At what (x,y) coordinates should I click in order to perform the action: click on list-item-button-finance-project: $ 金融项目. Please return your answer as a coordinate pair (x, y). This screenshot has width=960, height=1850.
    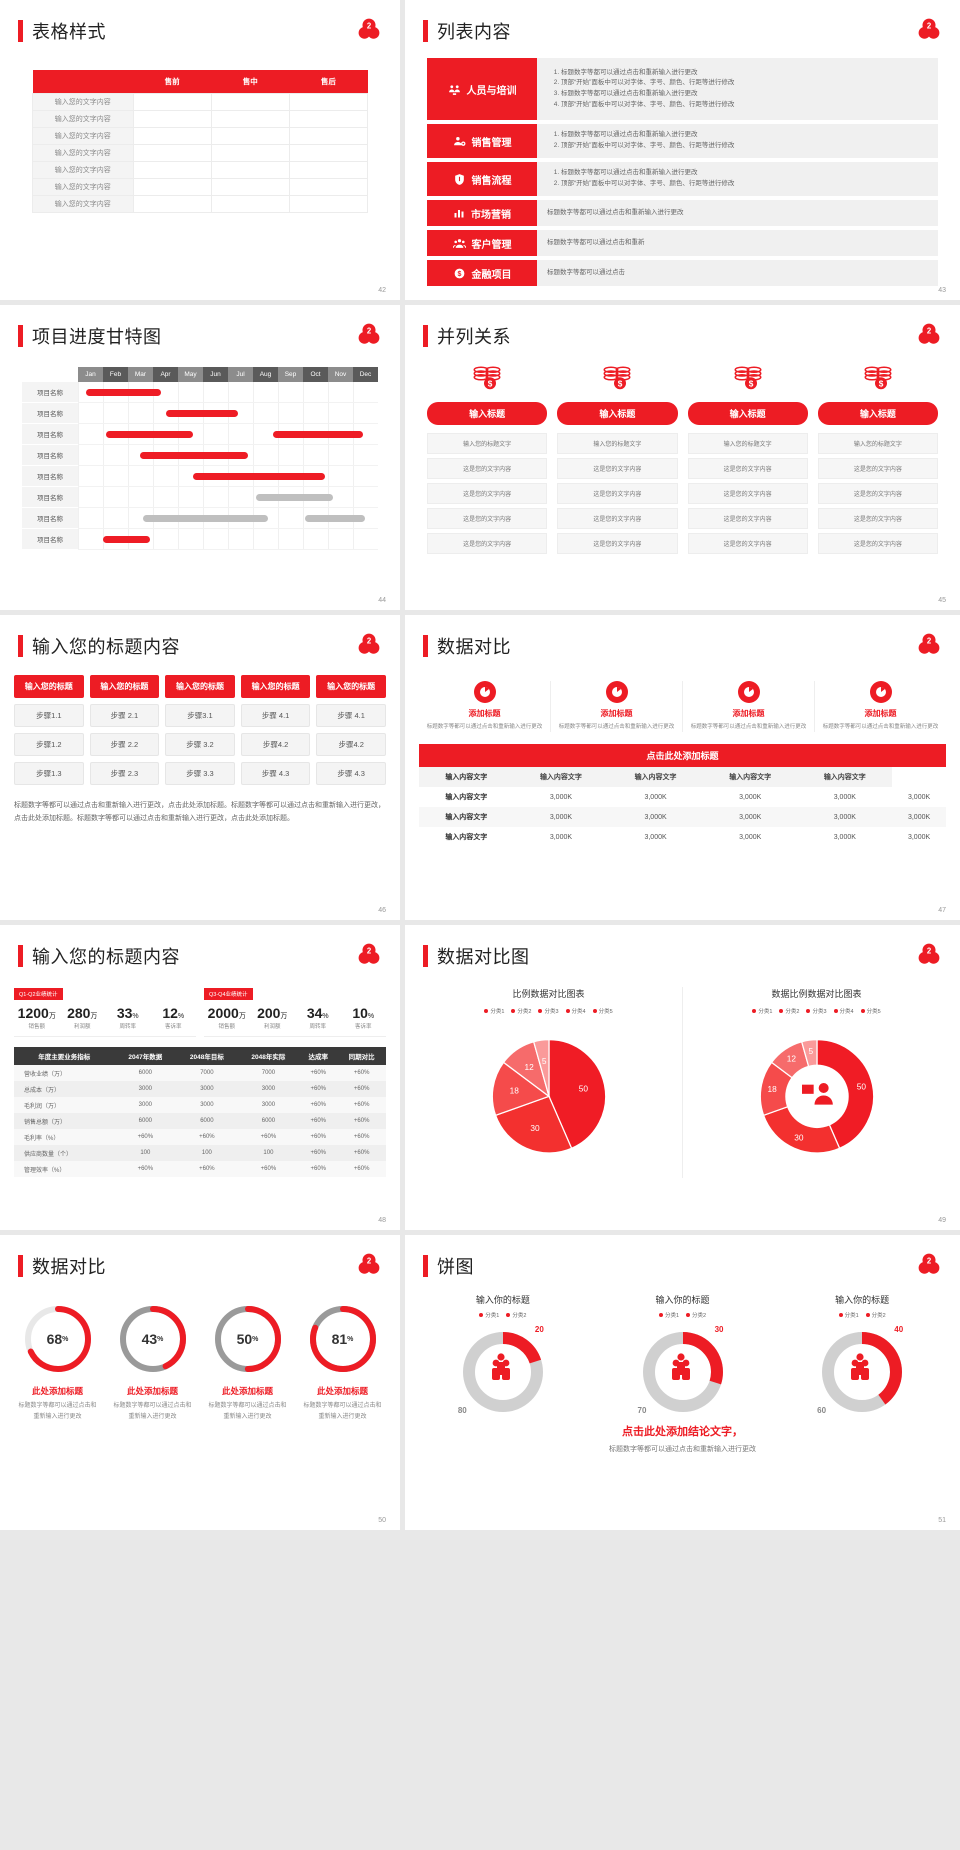
    Looking at the image, I should click on (482, 273).